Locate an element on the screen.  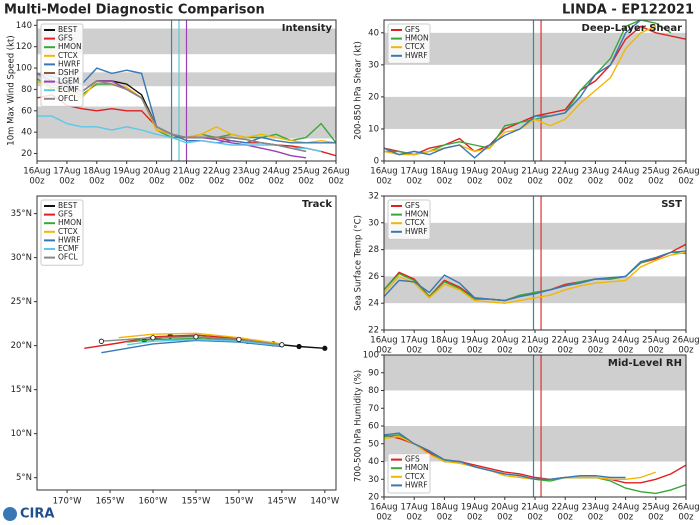
logo: CIRA is located at coordinates (37, 514).